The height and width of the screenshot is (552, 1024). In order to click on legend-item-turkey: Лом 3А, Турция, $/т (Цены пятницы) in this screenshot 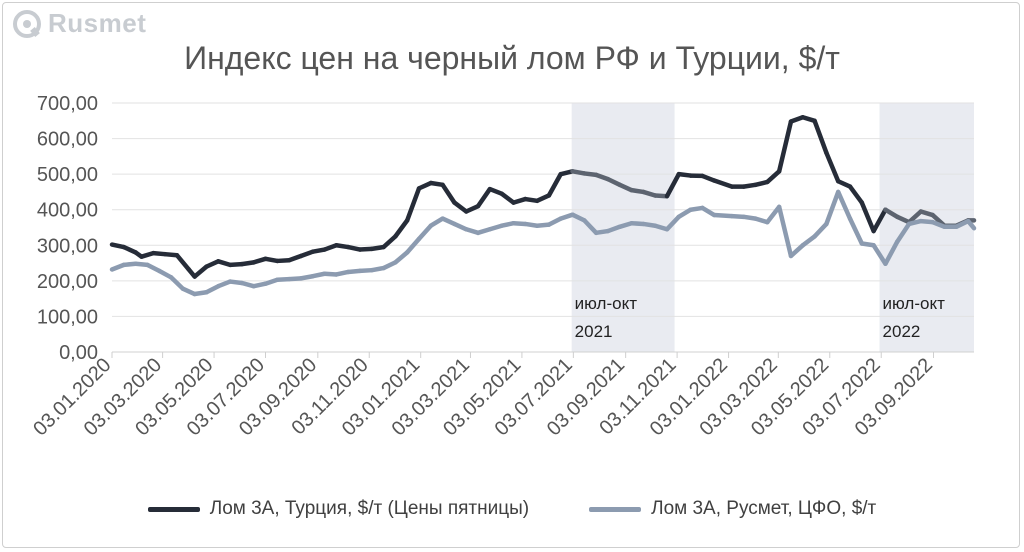, I will do `click(338, 509)`.